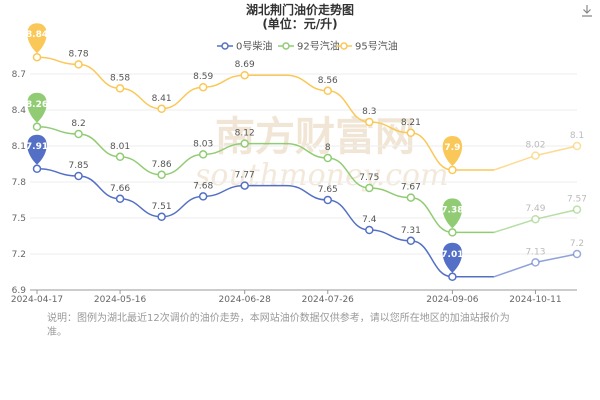 The image size is (600, 400). I want to click on chart-note-line2: 准。, so click(57, 332).